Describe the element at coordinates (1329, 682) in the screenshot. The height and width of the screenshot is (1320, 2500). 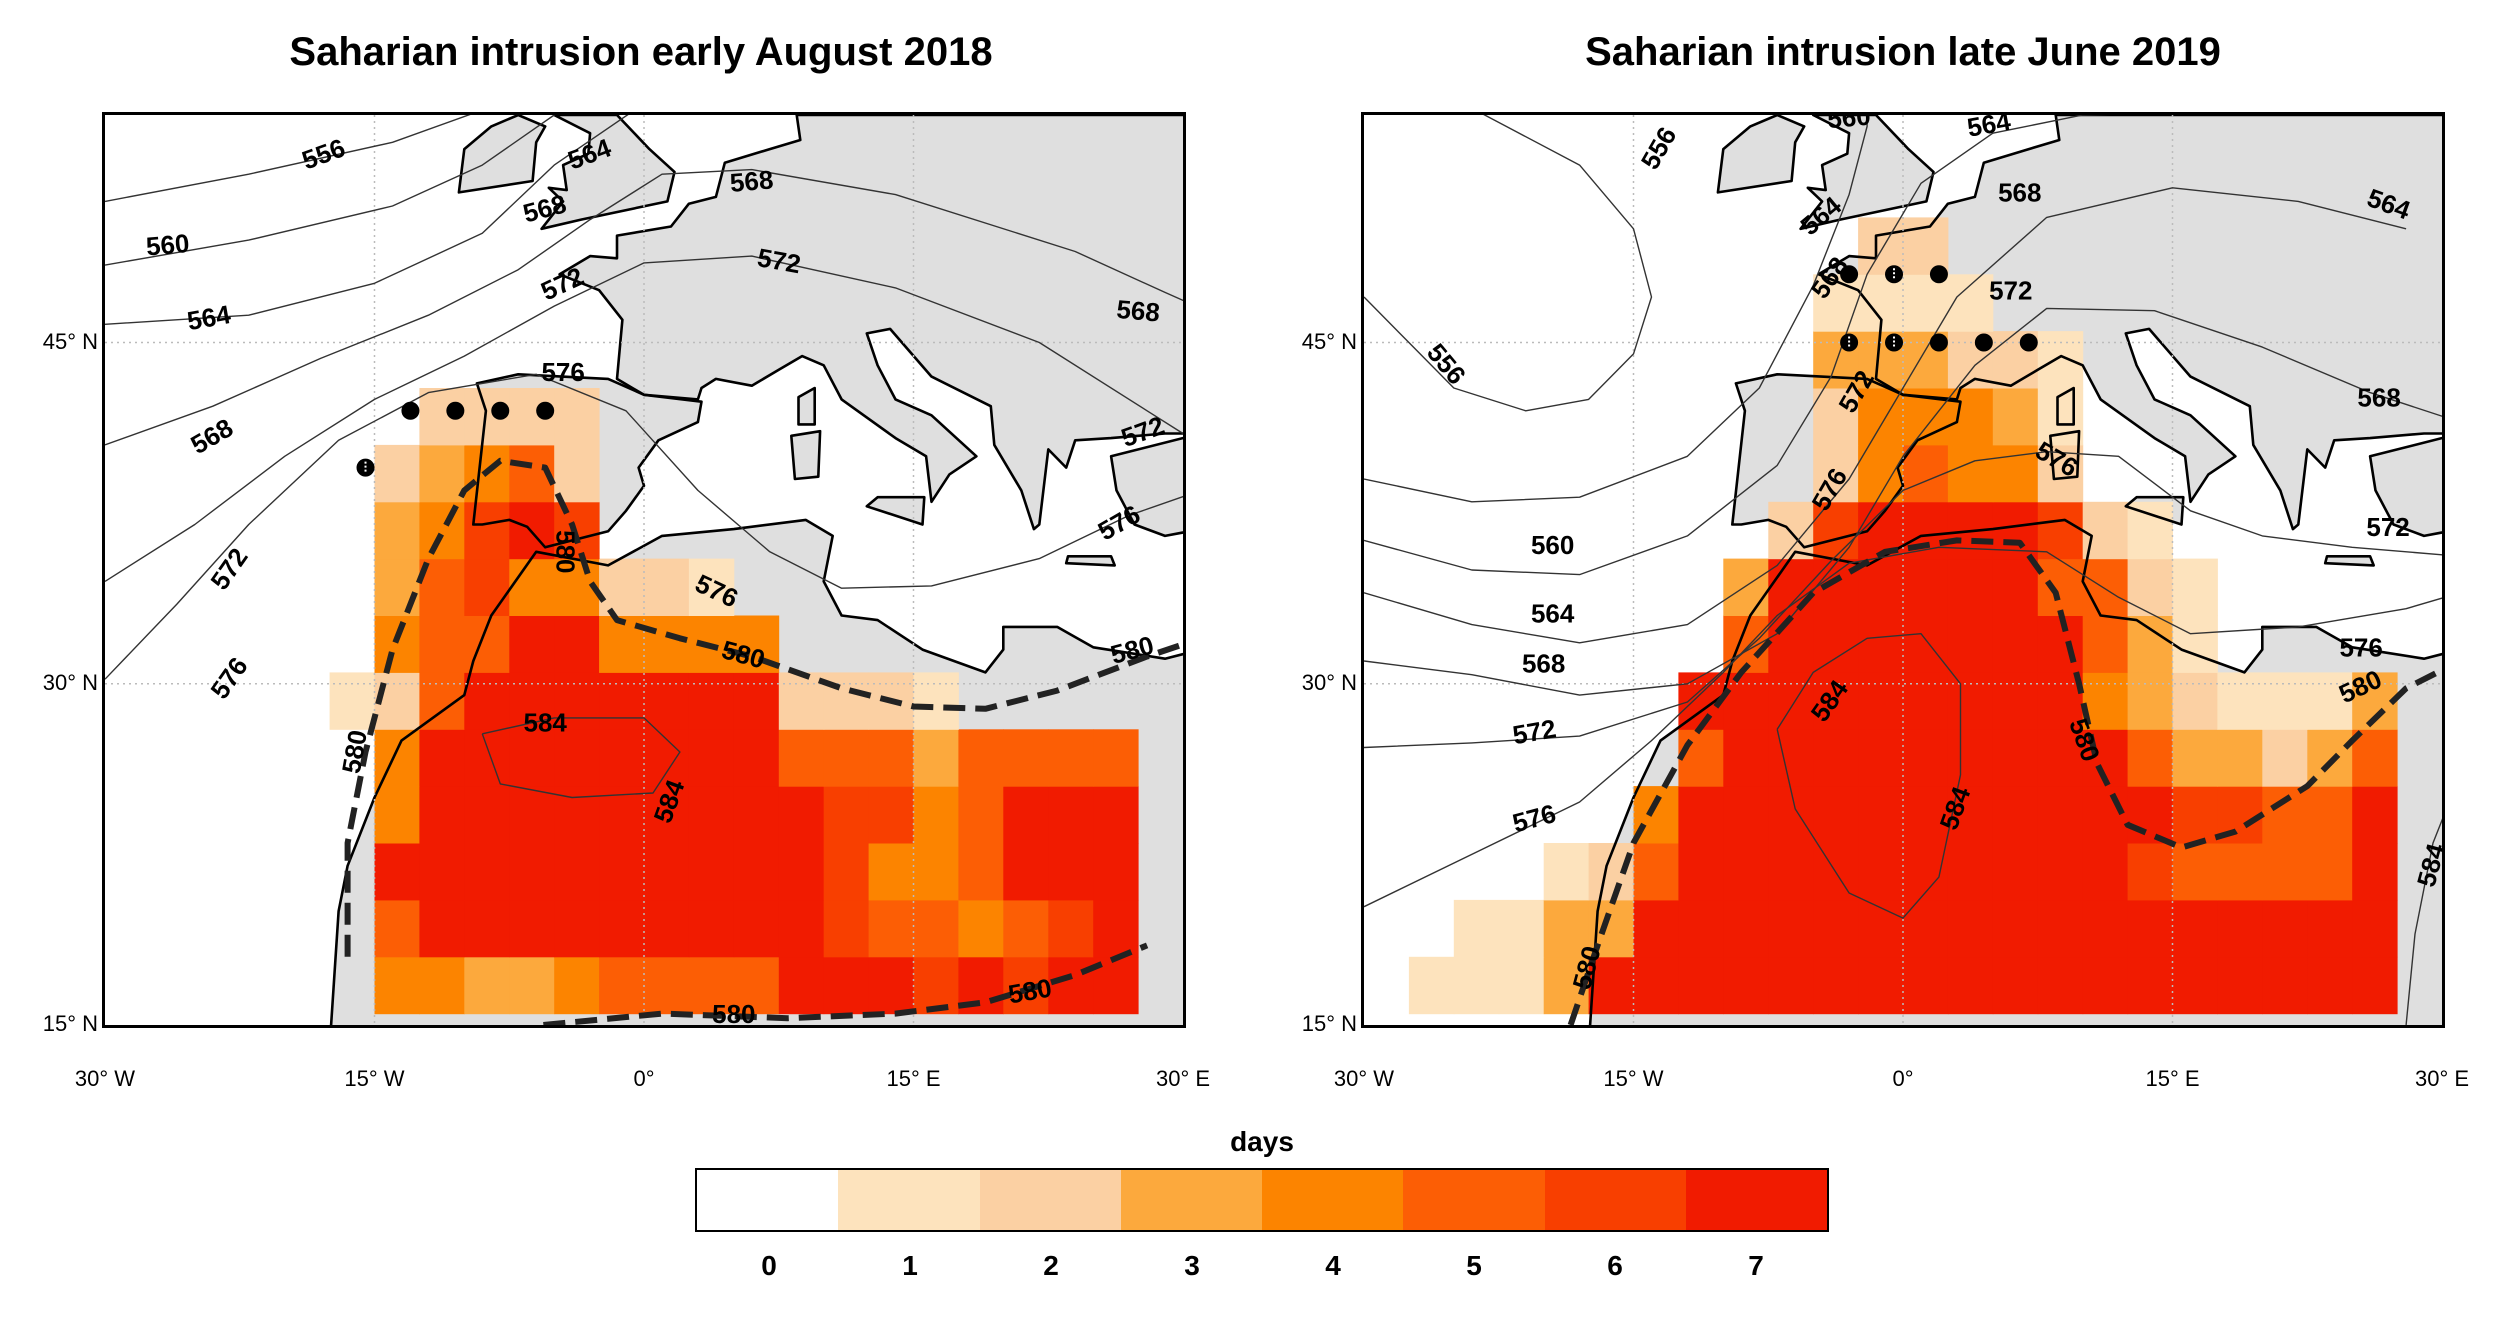
I see `y-tick-label: 30° N` at that location.